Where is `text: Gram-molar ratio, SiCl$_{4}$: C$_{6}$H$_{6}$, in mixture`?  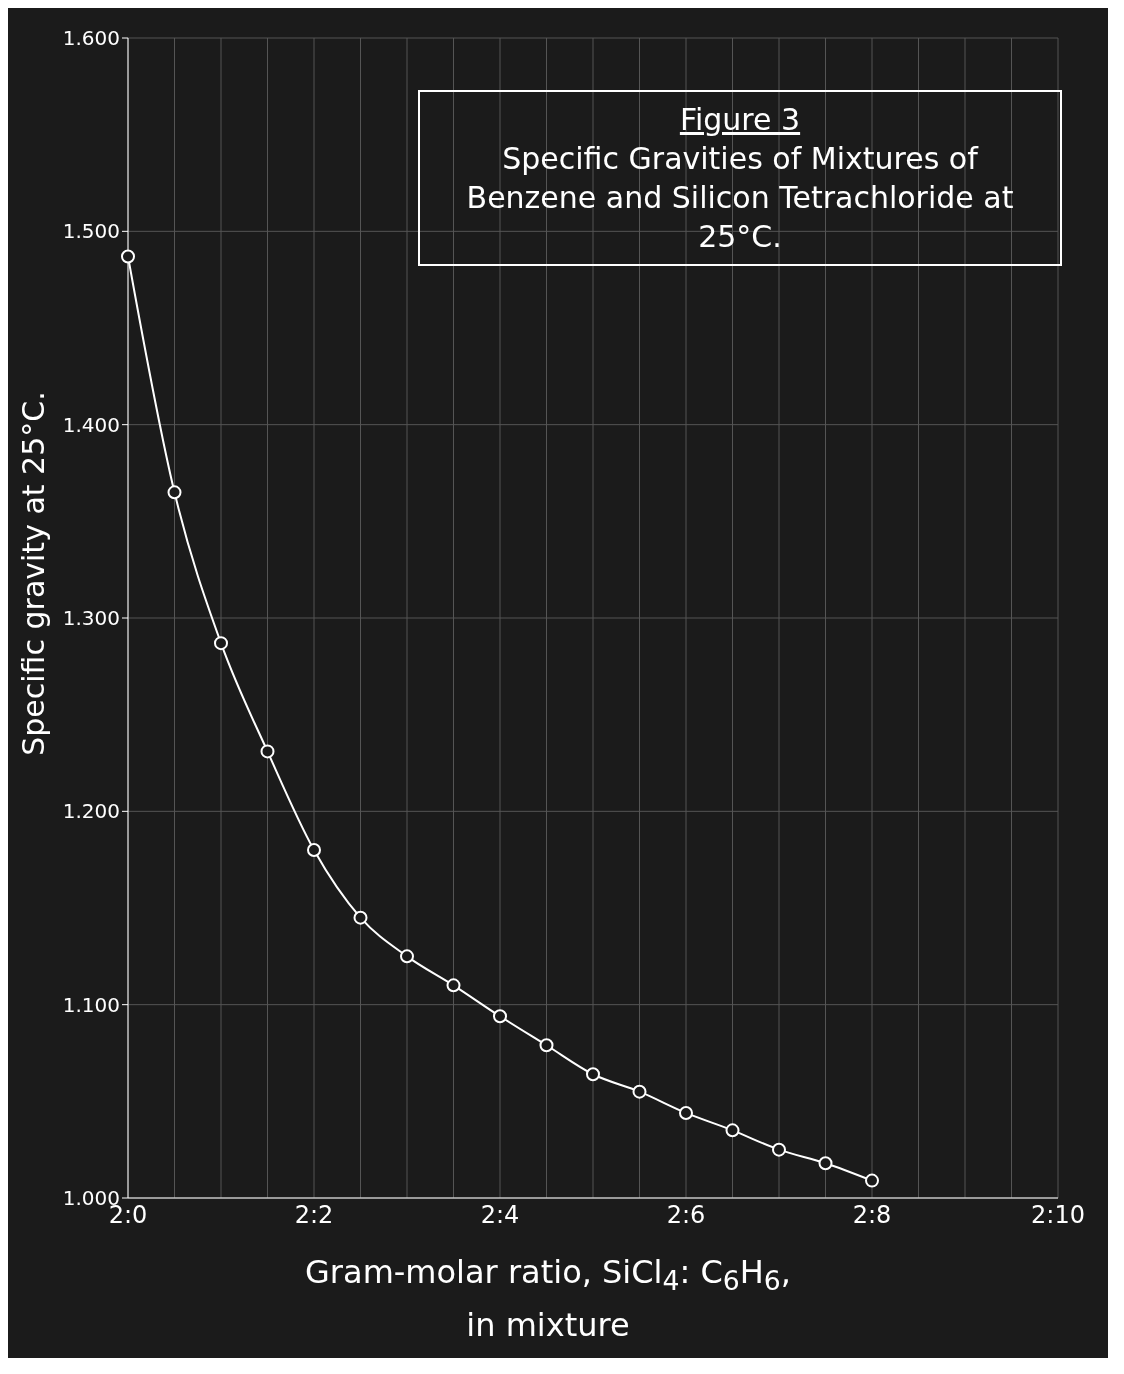
text: Gram-molar ratio, SiCl$_{4}$: C$_{6}$H$_{6}$, in mixture is located at coordinates (548, 1299).